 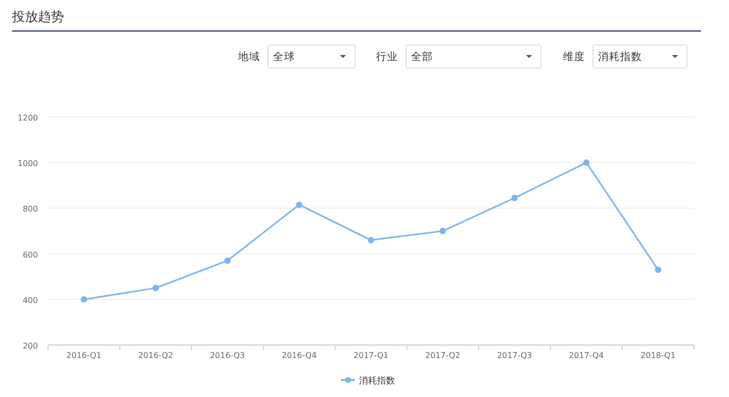 What do you see at coordinates (586, 355) in the screenshot?
I see `x-tick-label: 2017-Q4` at bounding box center [586, 355].